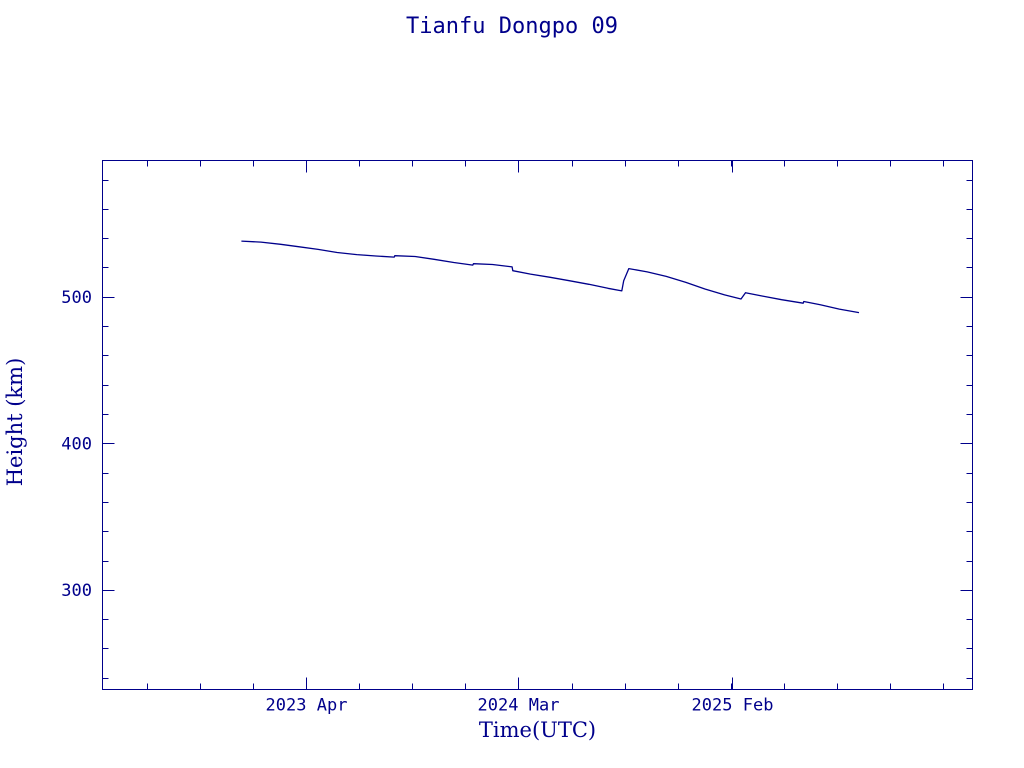 The height and width of the screenshot is (768, 1024). I want to click on y-tick-label: 500, so click(76, 298).